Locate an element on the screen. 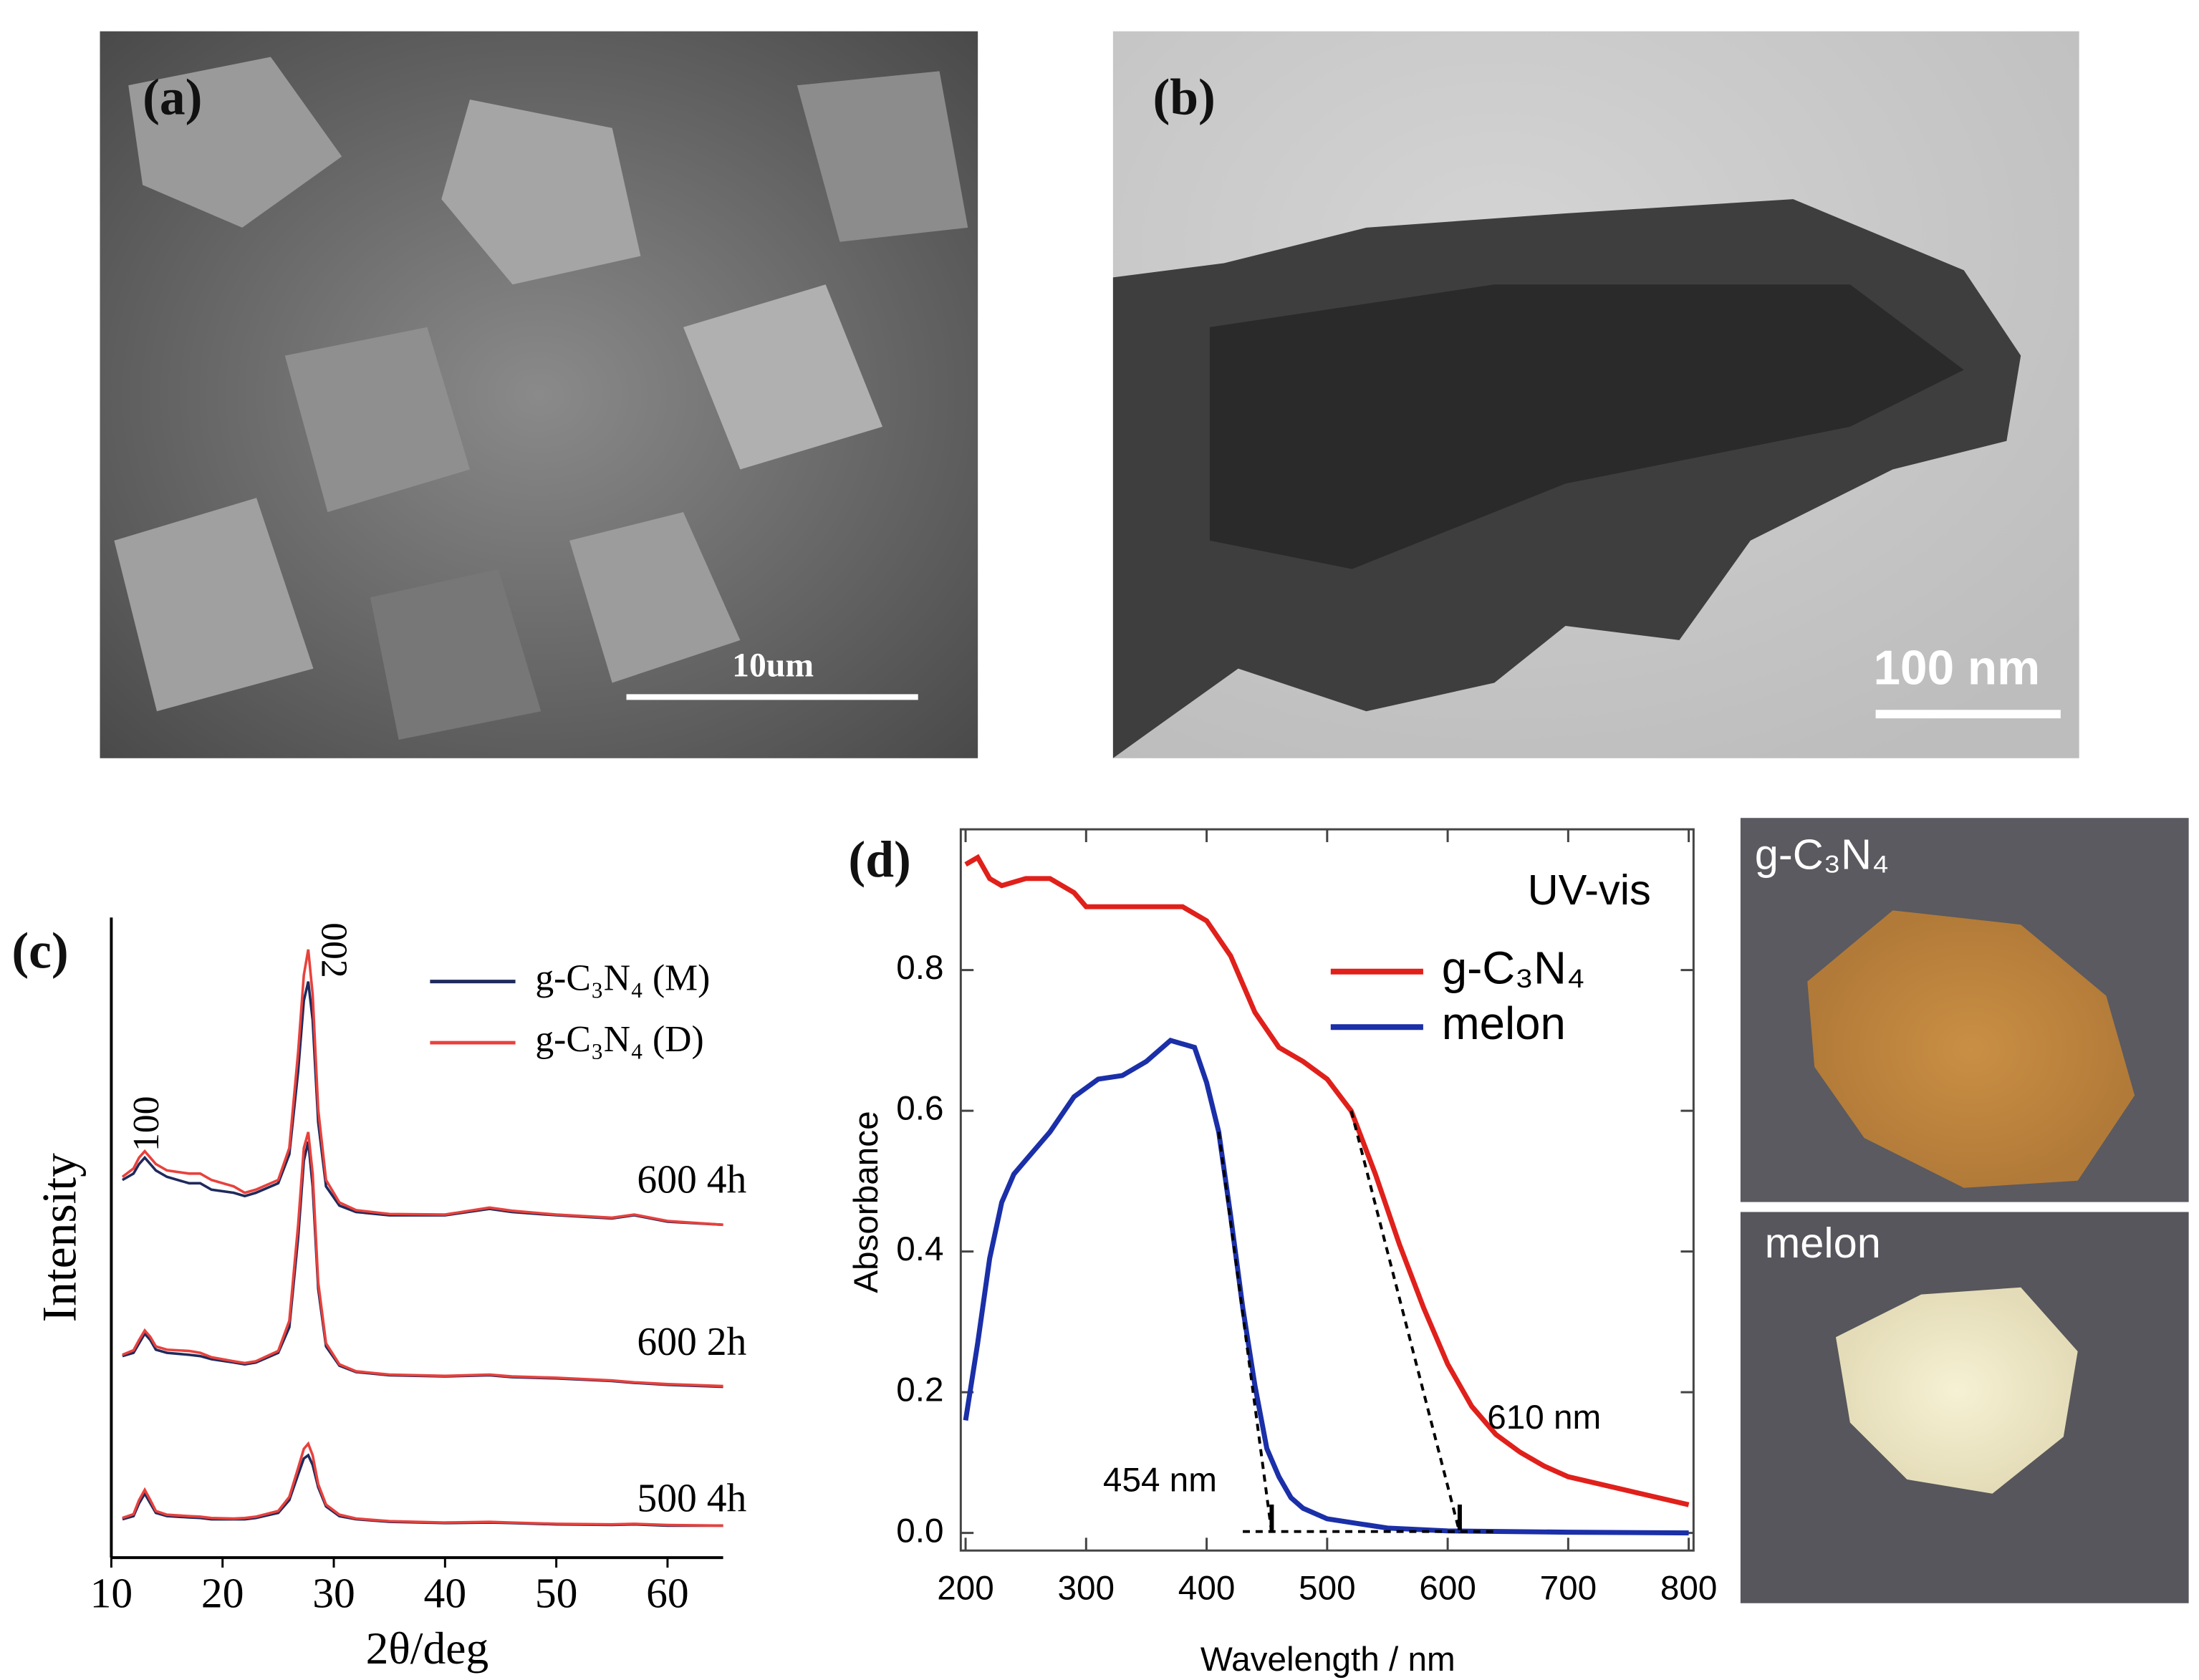 The height and width of the screenshot is (1680, 2199). curve-label: 500 4h is located at coordinates (691, 1498).